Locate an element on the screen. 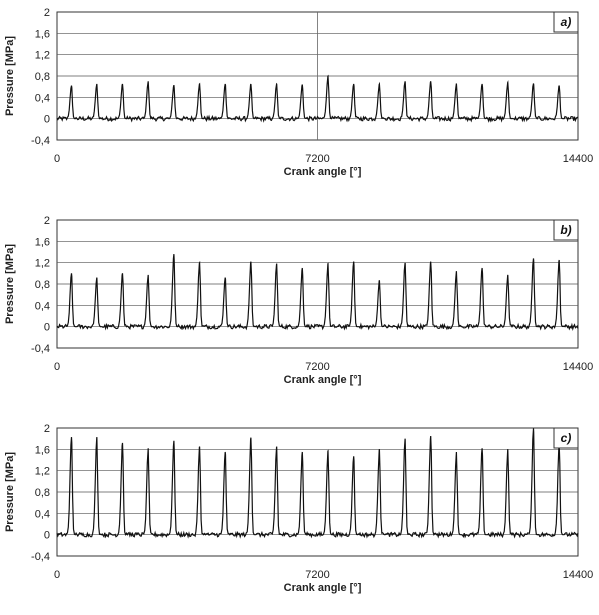  panel-label: b) is located at coordinates (565, 230).